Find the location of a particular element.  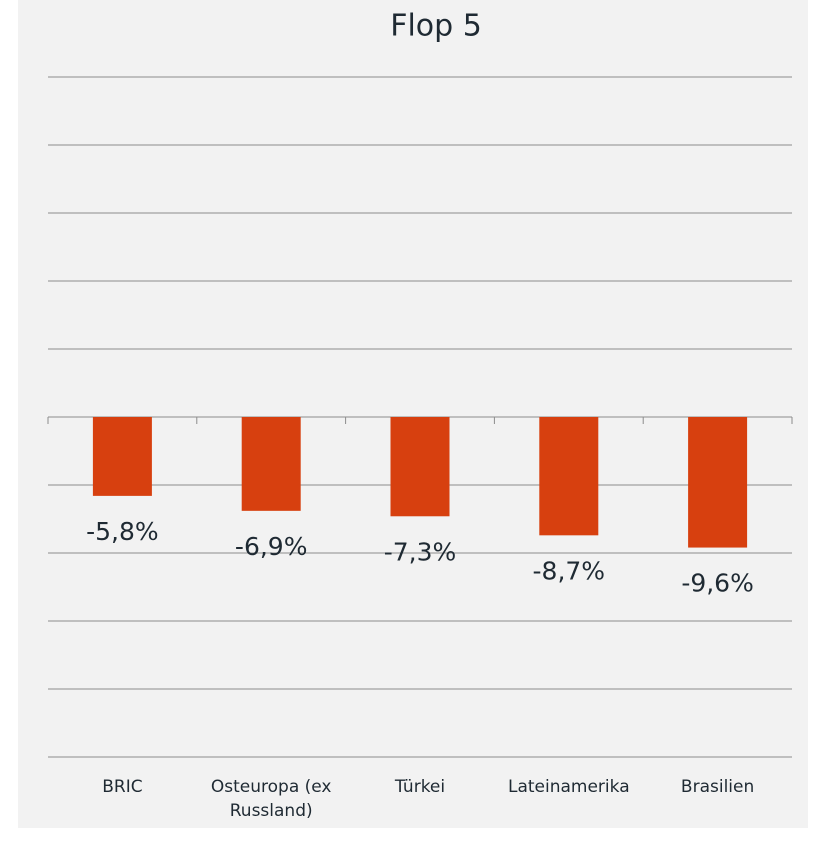

x-tick-label: Osteuropa (ex Russland) is located at coordinates (271, 799).